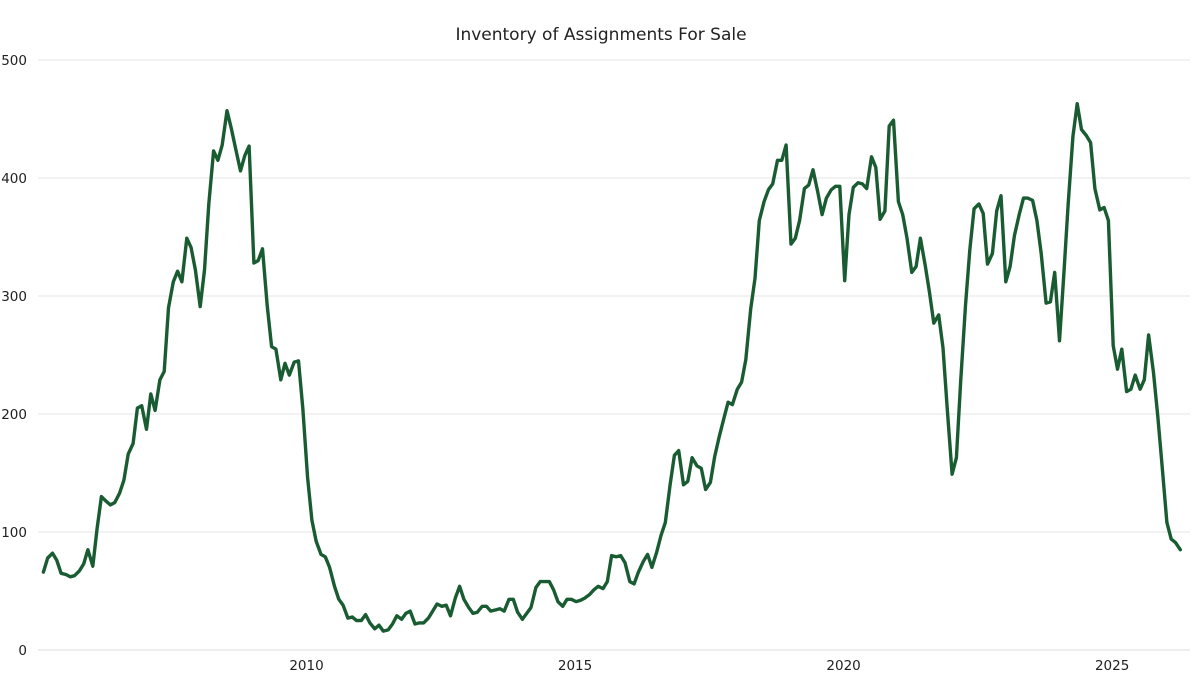  I want to click on x-tick-label: 2025, so click(1112, 666).